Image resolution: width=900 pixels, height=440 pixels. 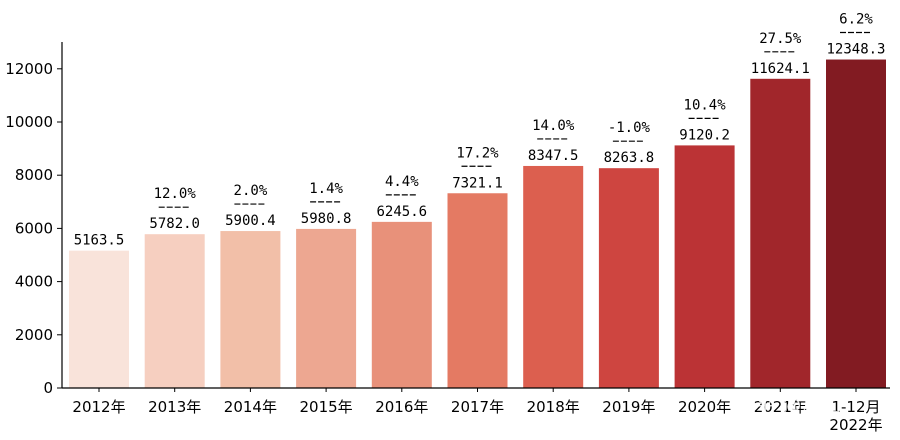 I want to click on y-tick-label: 10000, so click(x=29, y=122).